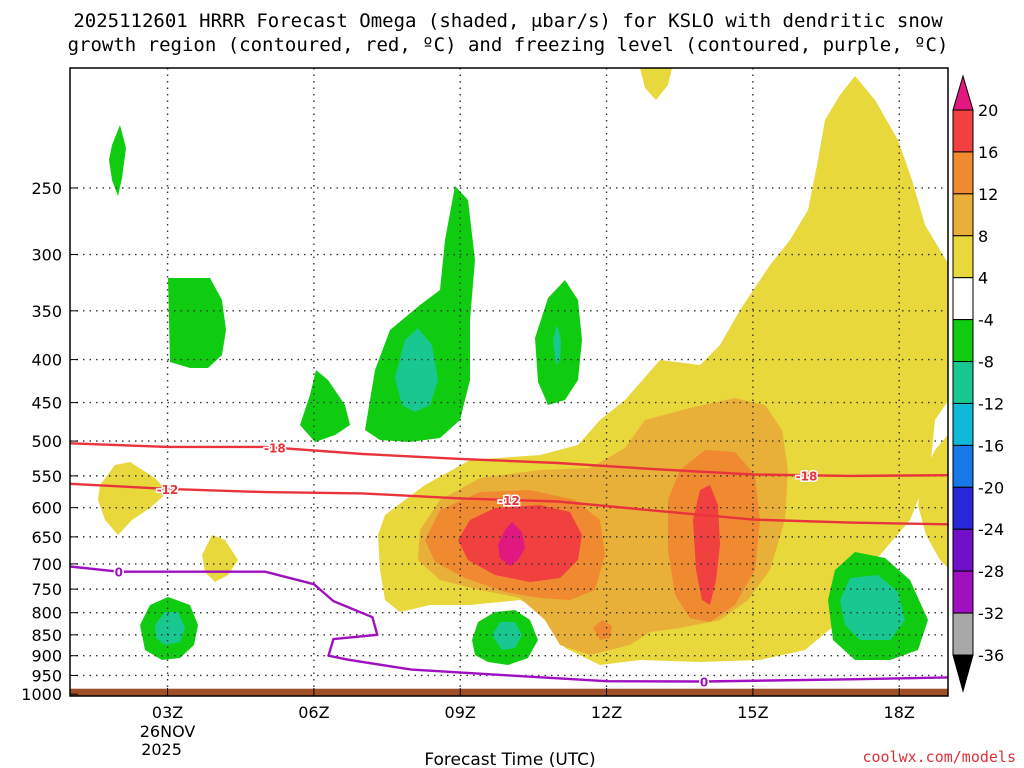 This screenshot has width=1024, height=768. What do you see at coordinates (46, 311) in the screenshot?
I see `y-tick-label-350: 350` at bounding box center [46, 311].